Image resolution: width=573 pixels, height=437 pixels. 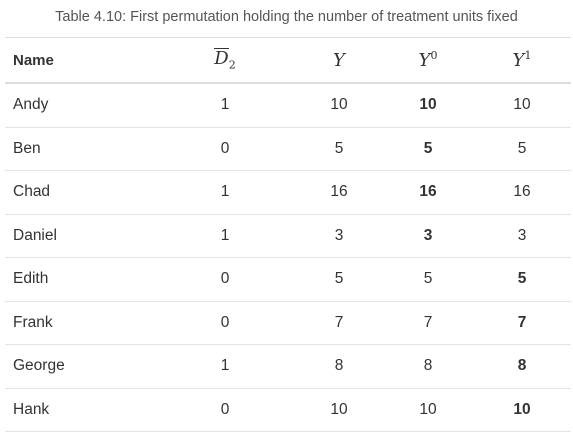 I want to click on table-header: Name D2 Y Y0 Y1, so click(x=288, y=60).